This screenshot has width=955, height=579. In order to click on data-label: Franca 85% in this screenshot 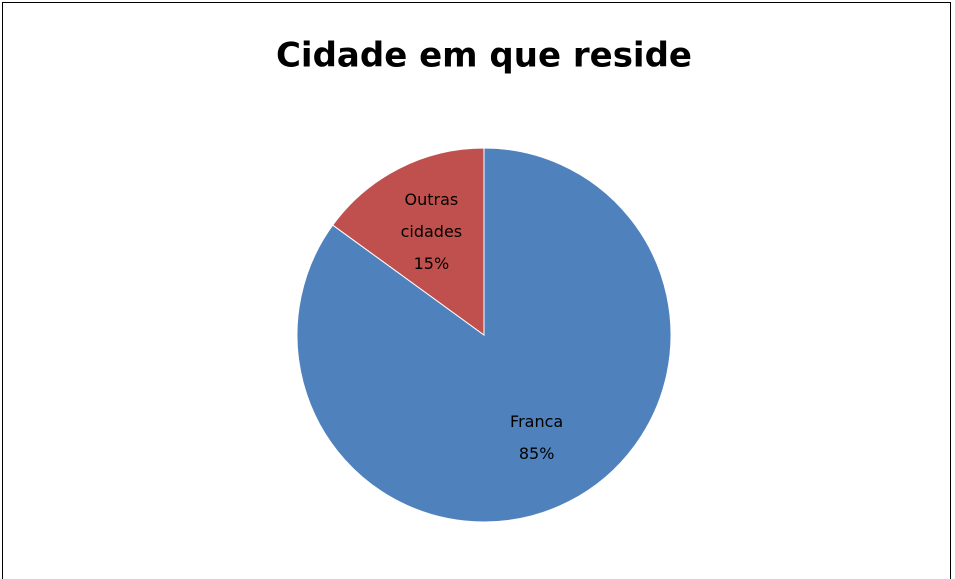, I will do `click(537, 438)`.